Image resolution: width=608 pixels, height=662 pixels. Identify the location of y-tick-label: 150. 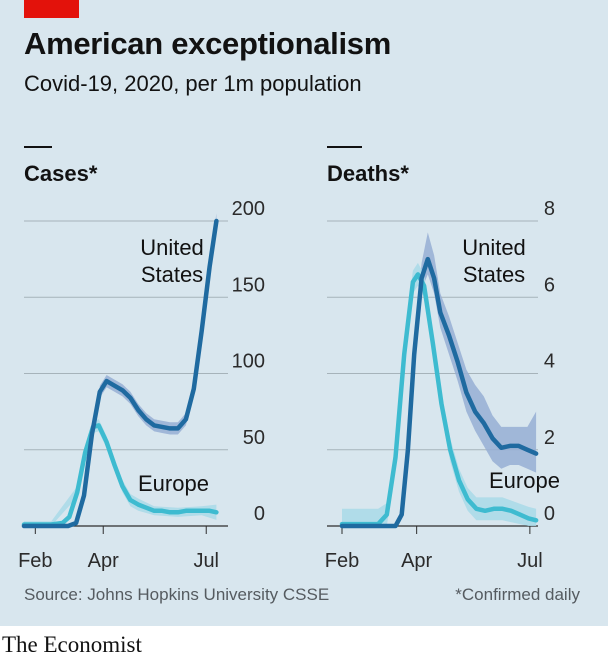
(248, 285).